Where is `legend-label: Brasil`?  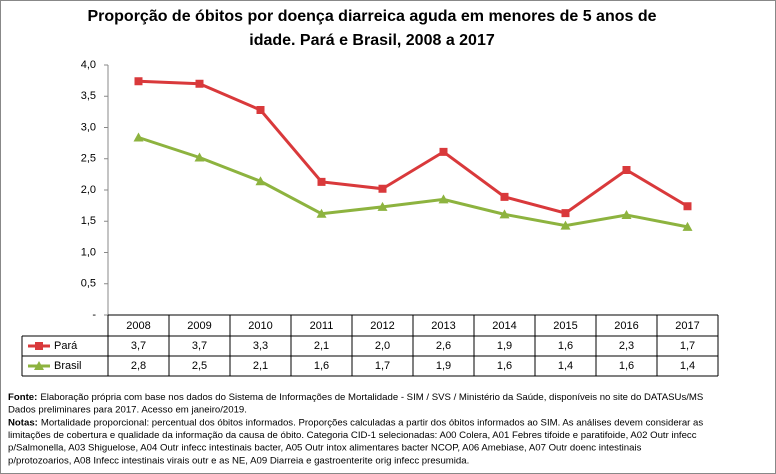 legend-label: Brasil is located at coordinates (68, 366).